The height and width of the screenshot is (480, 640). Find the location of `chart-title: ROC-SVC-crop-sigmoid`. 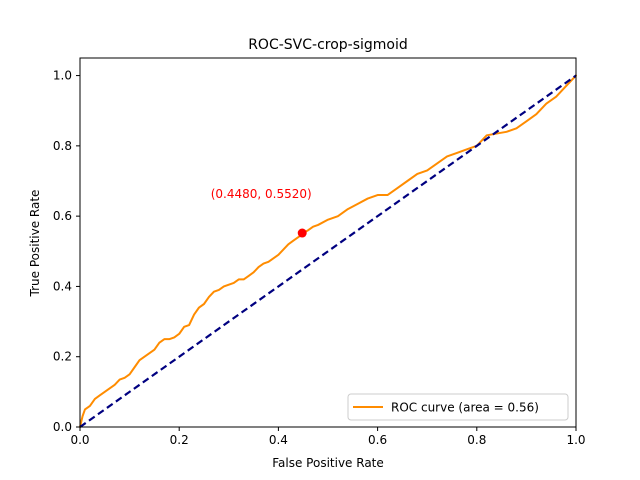

chart-title: ROC-SVC-crop-sigmoid is located at coordinates (328, 45).